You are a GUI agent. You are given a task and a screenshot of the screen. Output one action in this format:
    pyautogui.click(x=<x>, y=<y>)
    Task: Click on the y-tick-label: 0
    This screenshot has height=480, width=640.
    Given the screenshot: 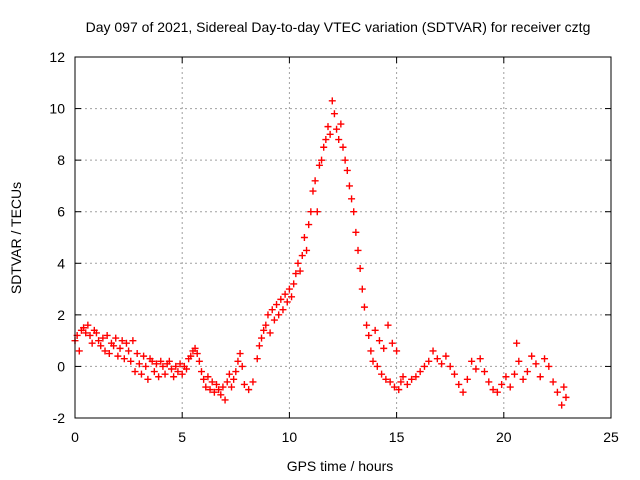 What is the action you would take?
    pyautogui.click(x=61, y=366)
    